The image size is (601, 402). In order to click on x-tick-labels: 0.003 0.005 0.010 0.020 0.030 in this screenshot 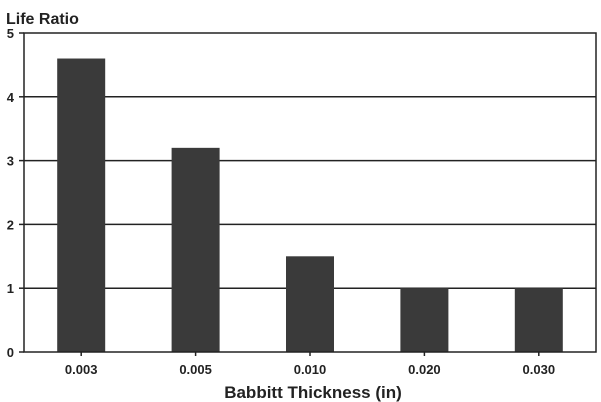, I will do `click(310, 364)`.